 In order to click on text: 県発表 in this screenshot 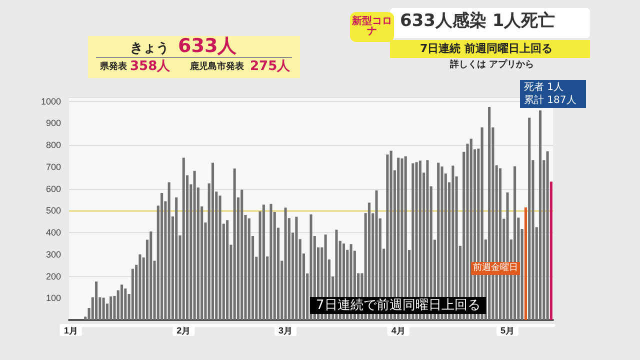, I will do `click(113, 67)`.